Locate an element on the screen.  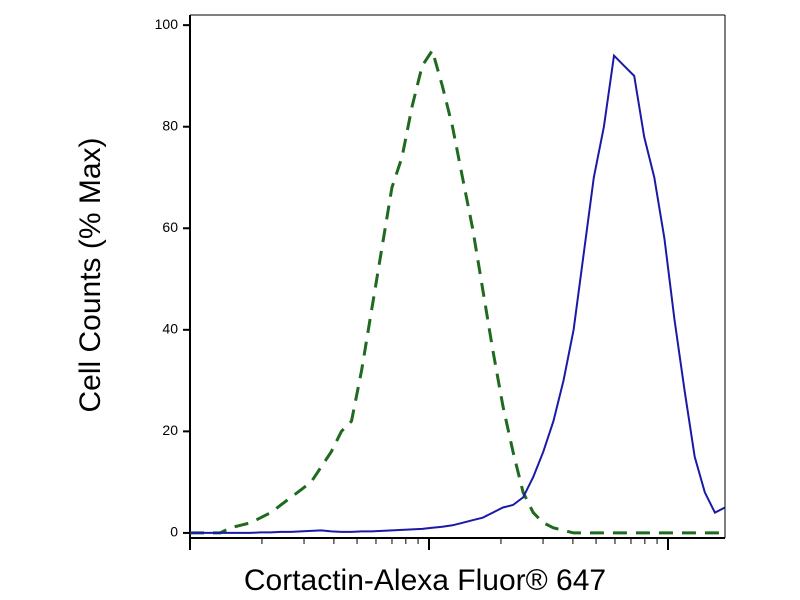
y-tick-label: 0 is located at coordinates (174, 532).